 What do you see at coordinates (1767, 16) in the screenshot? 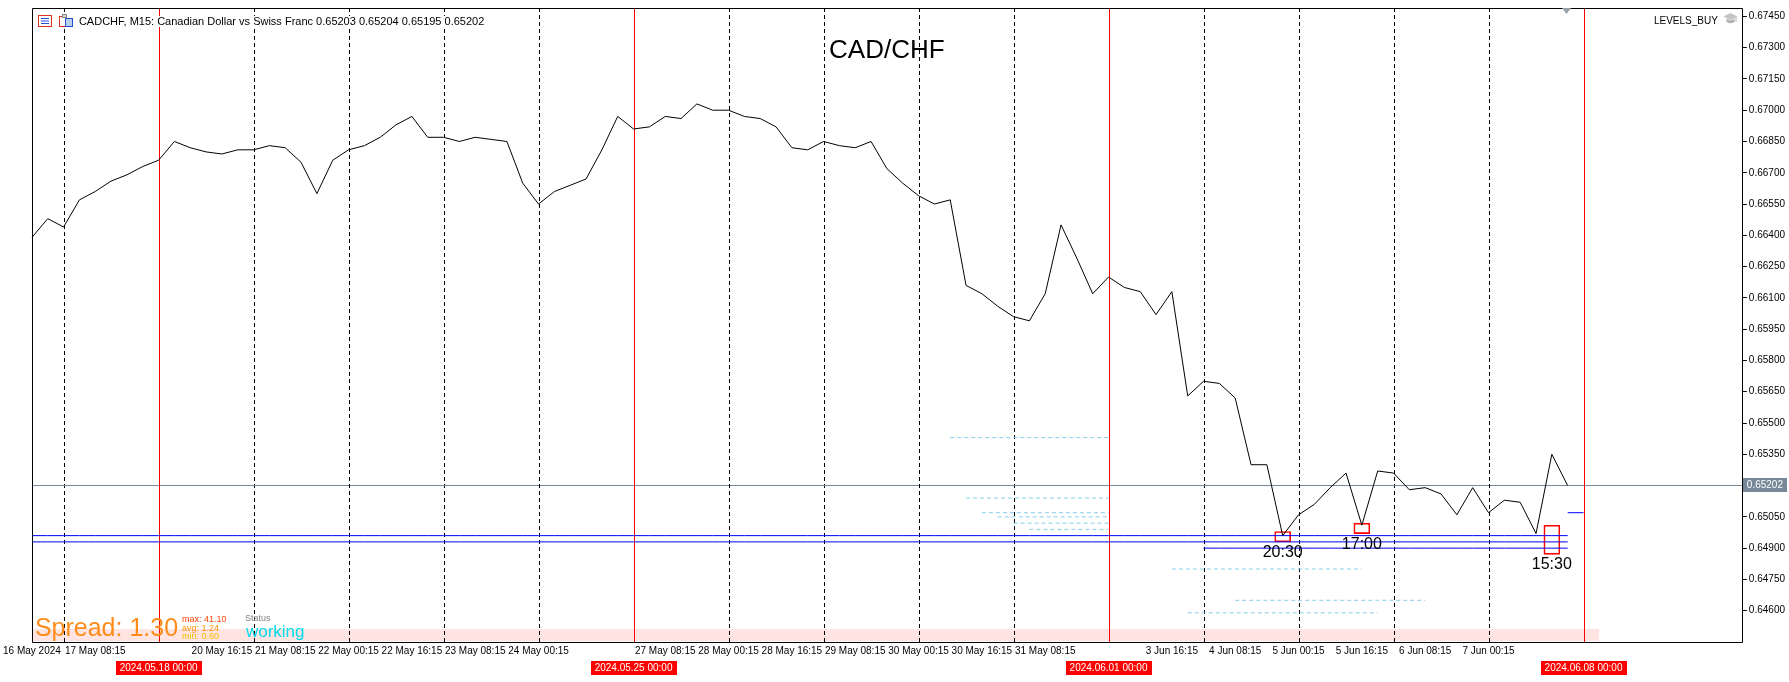
I see `y-tick-label: 0.67450` at bounding box center [1767, 16].